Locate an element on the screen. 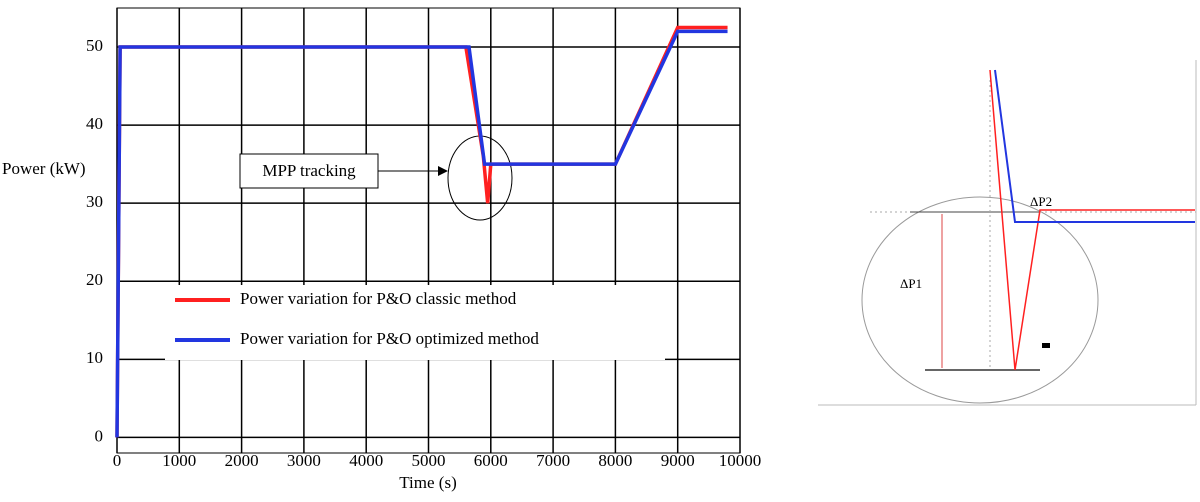 This screenshot has width=1200, height=502. inset-classic is located at coordinates (1092, 220).